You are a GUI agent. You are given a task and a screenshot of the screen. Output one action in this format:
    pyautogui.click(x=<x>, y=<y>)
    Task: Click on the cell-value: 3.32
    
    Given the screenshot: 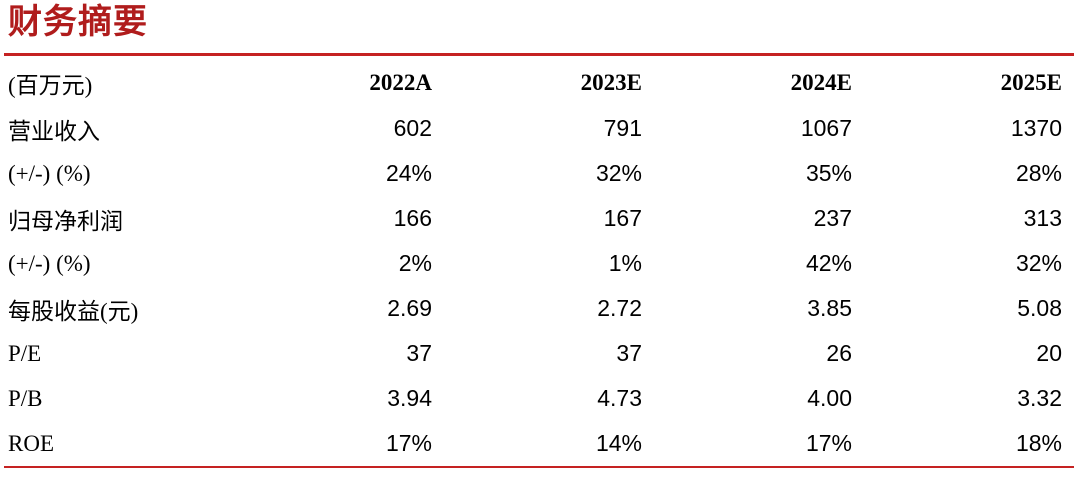 What is the action you would take?
    pyautogui.click(x=1039, y=398)
    